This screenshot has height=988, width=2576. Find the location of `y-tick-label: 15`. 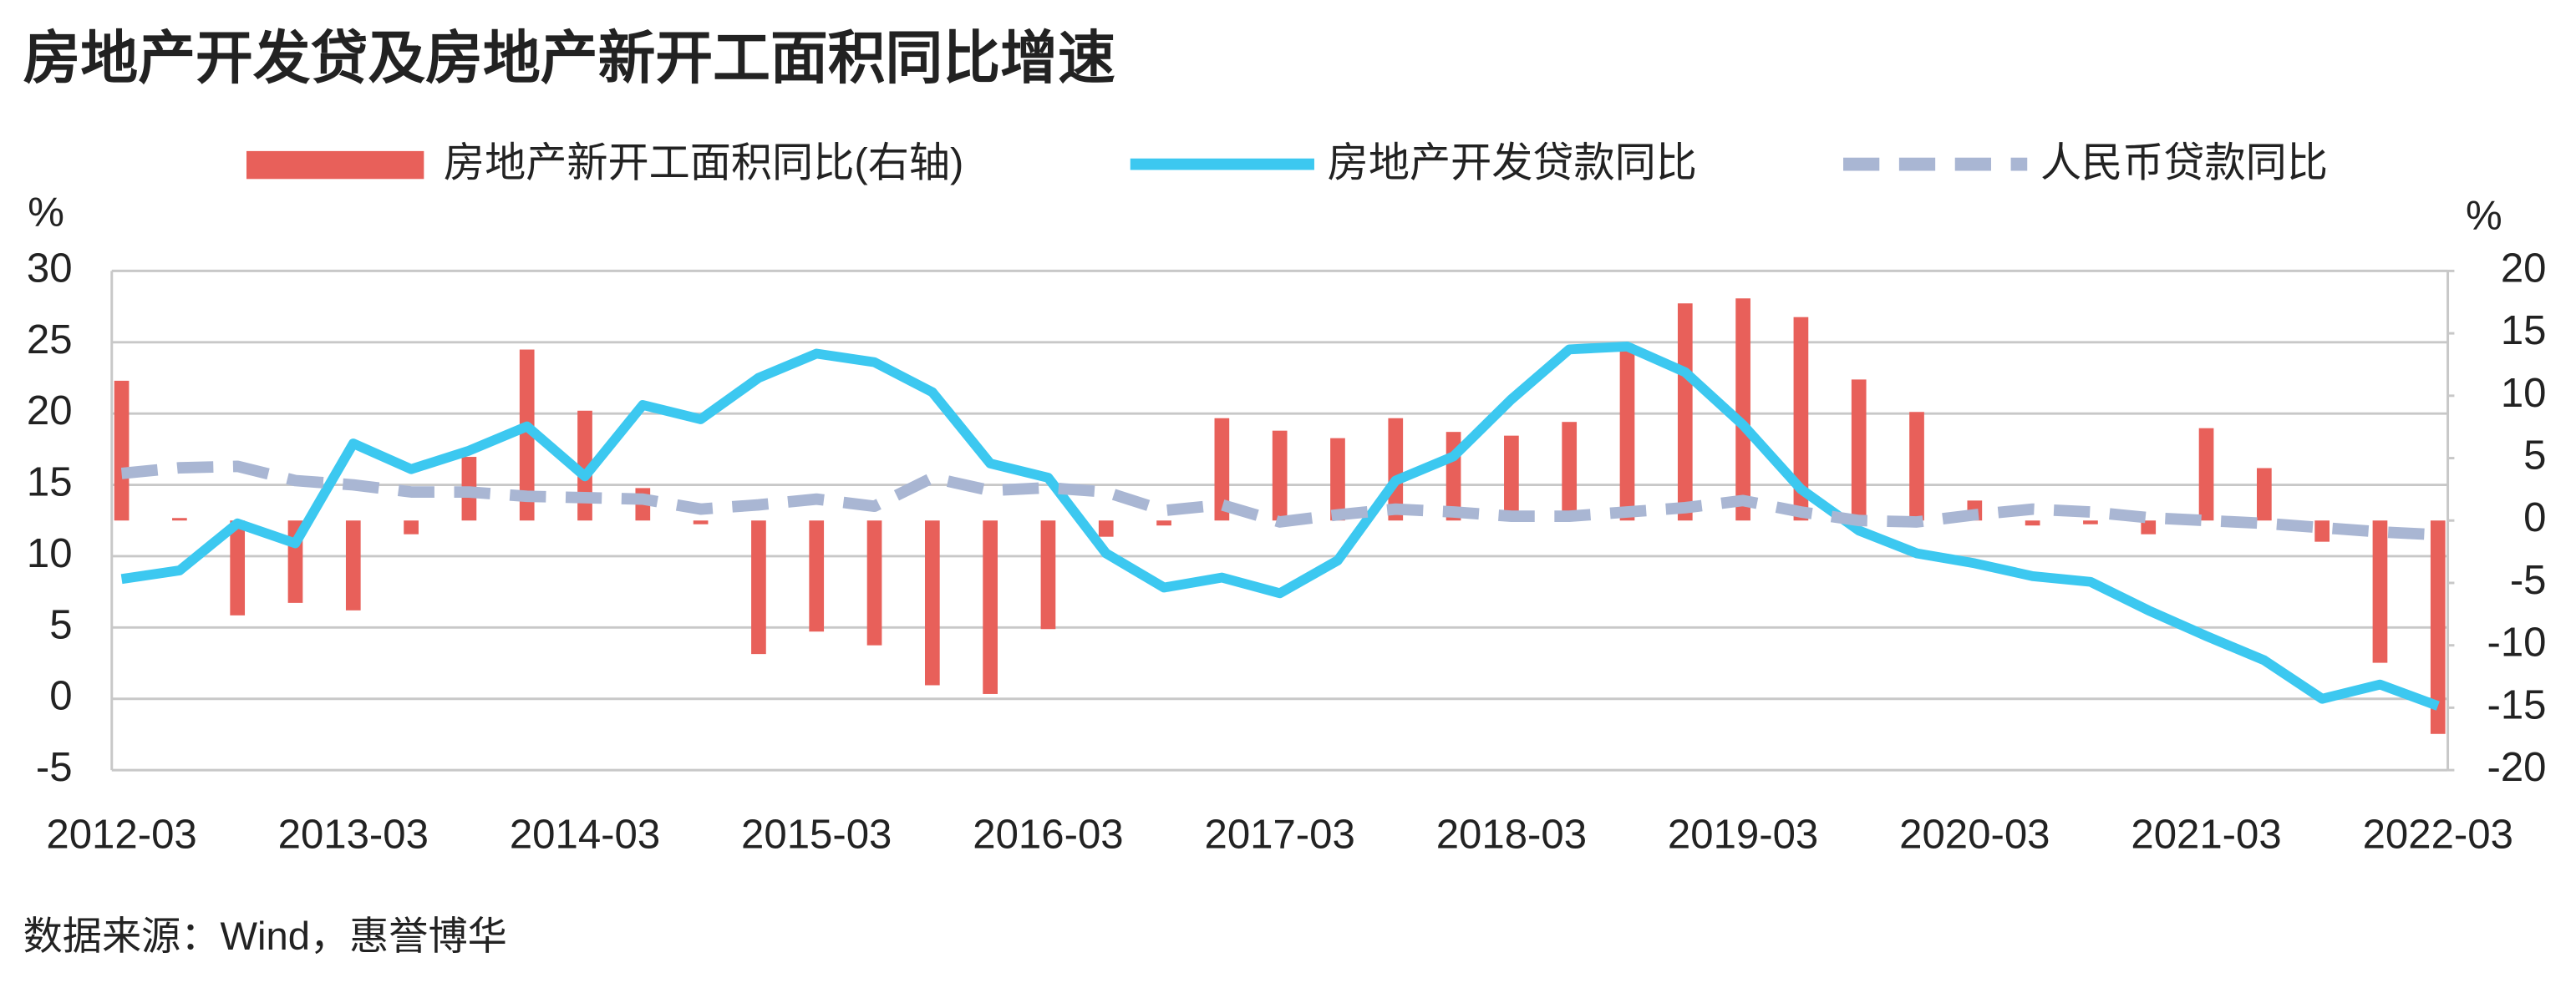

y-tick-label: 15 is located at coordinates (50, 483).